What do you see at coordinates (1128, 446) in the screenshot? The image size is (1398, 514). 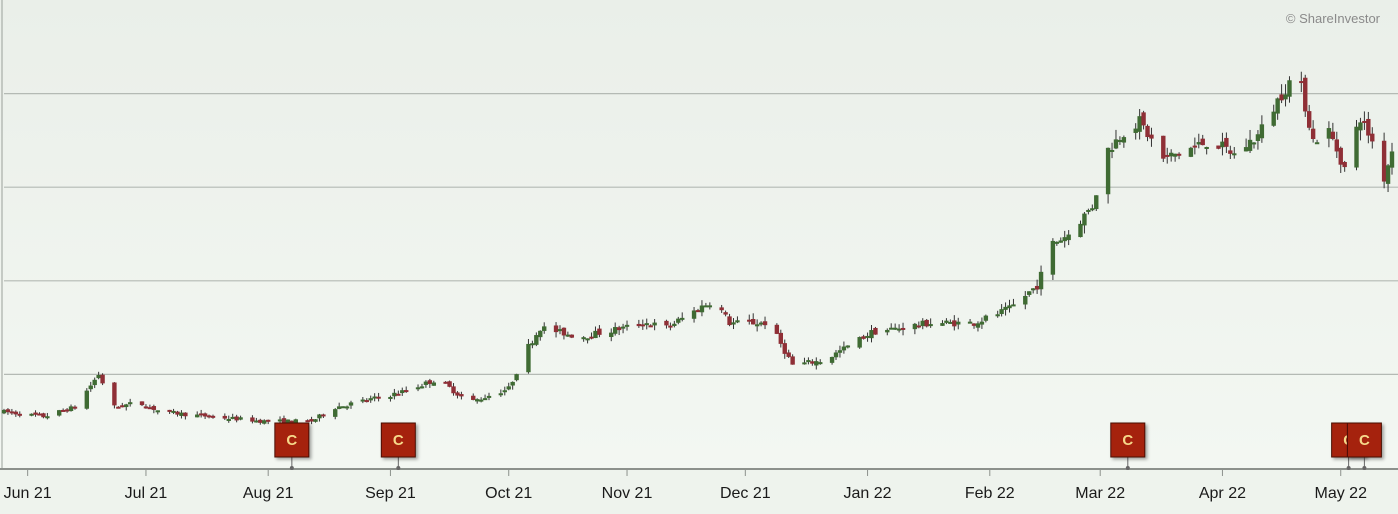 I see `event-marker-3: C` at bounding box center [1128, 446].